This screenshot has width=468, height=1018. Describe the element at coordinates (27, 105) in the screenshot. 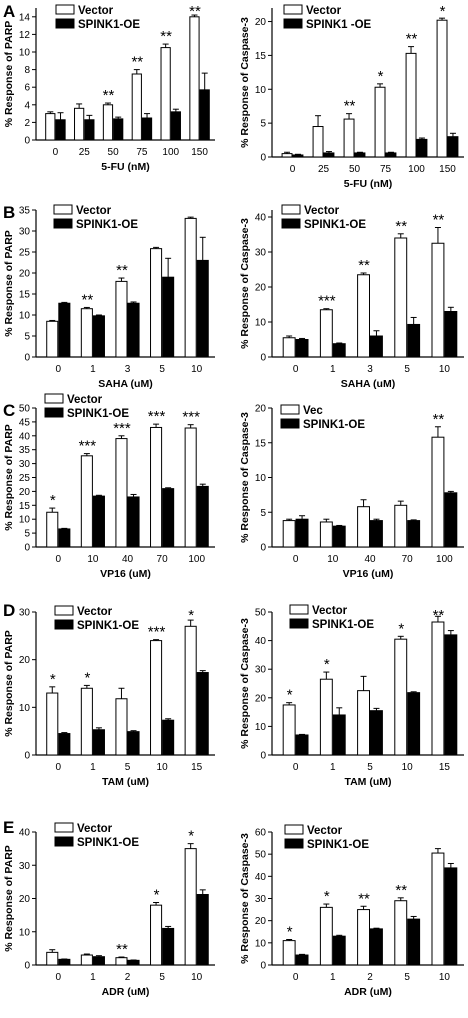

I see `y-tick-label: 4` at that location.